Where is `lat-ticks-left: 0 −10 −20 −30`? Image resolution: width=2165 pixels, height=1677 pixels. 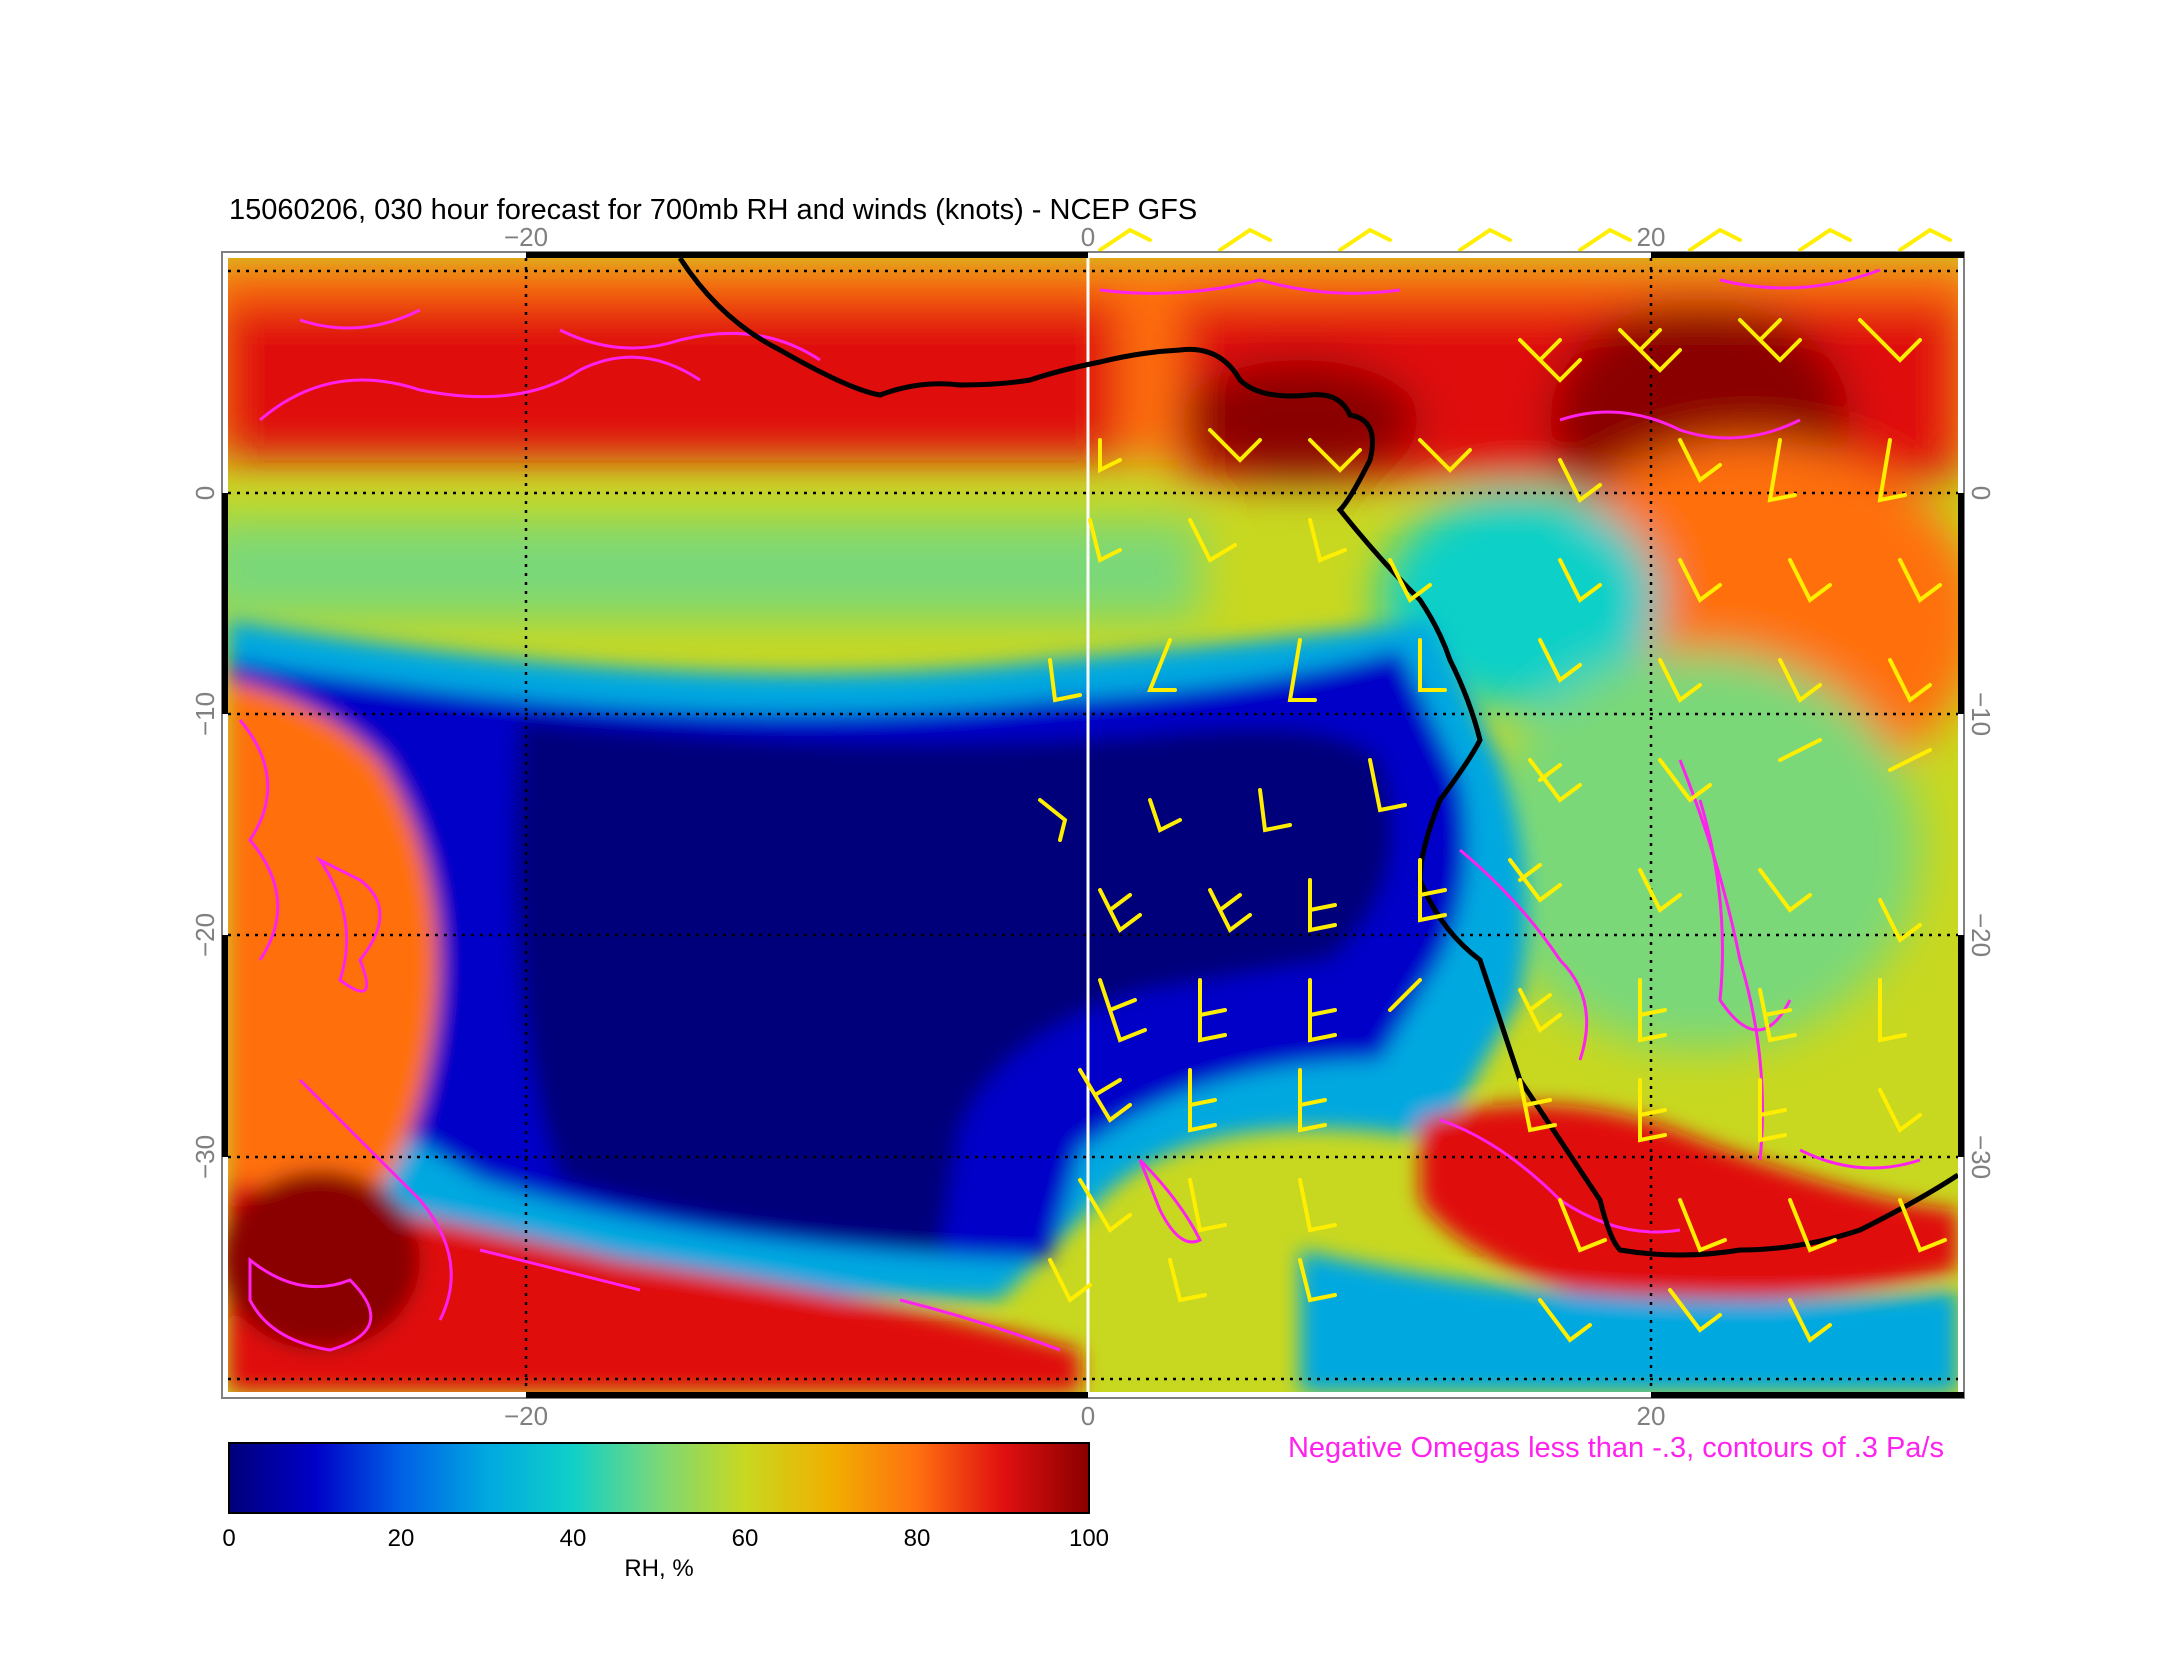
lat-ticks-left: 0 −10 −20 −30 is located at coordinates (205, 832).